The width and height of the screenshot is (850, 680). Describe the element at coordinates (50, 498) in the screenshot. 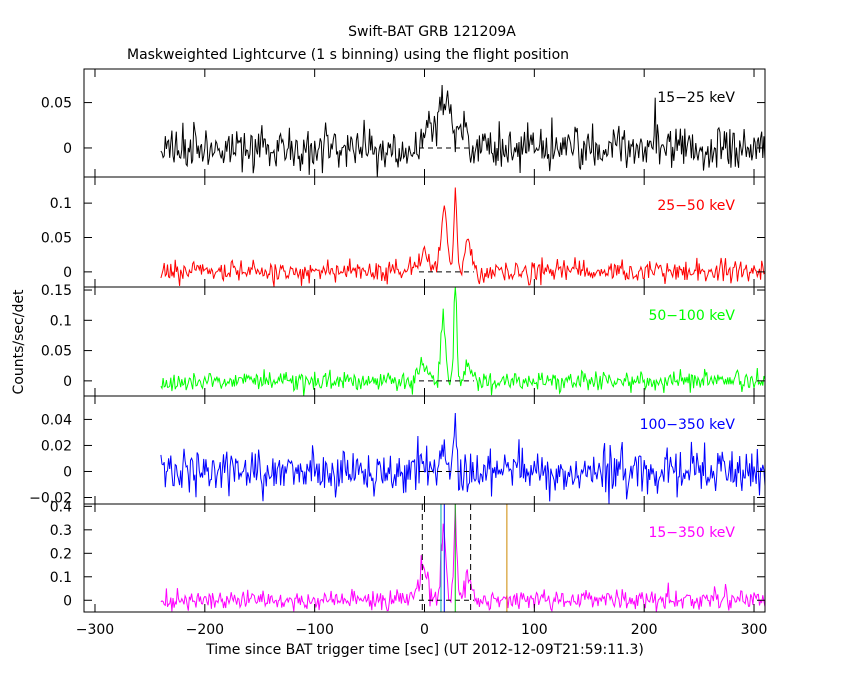

I see `y-tick-label: −0.02` at that location.